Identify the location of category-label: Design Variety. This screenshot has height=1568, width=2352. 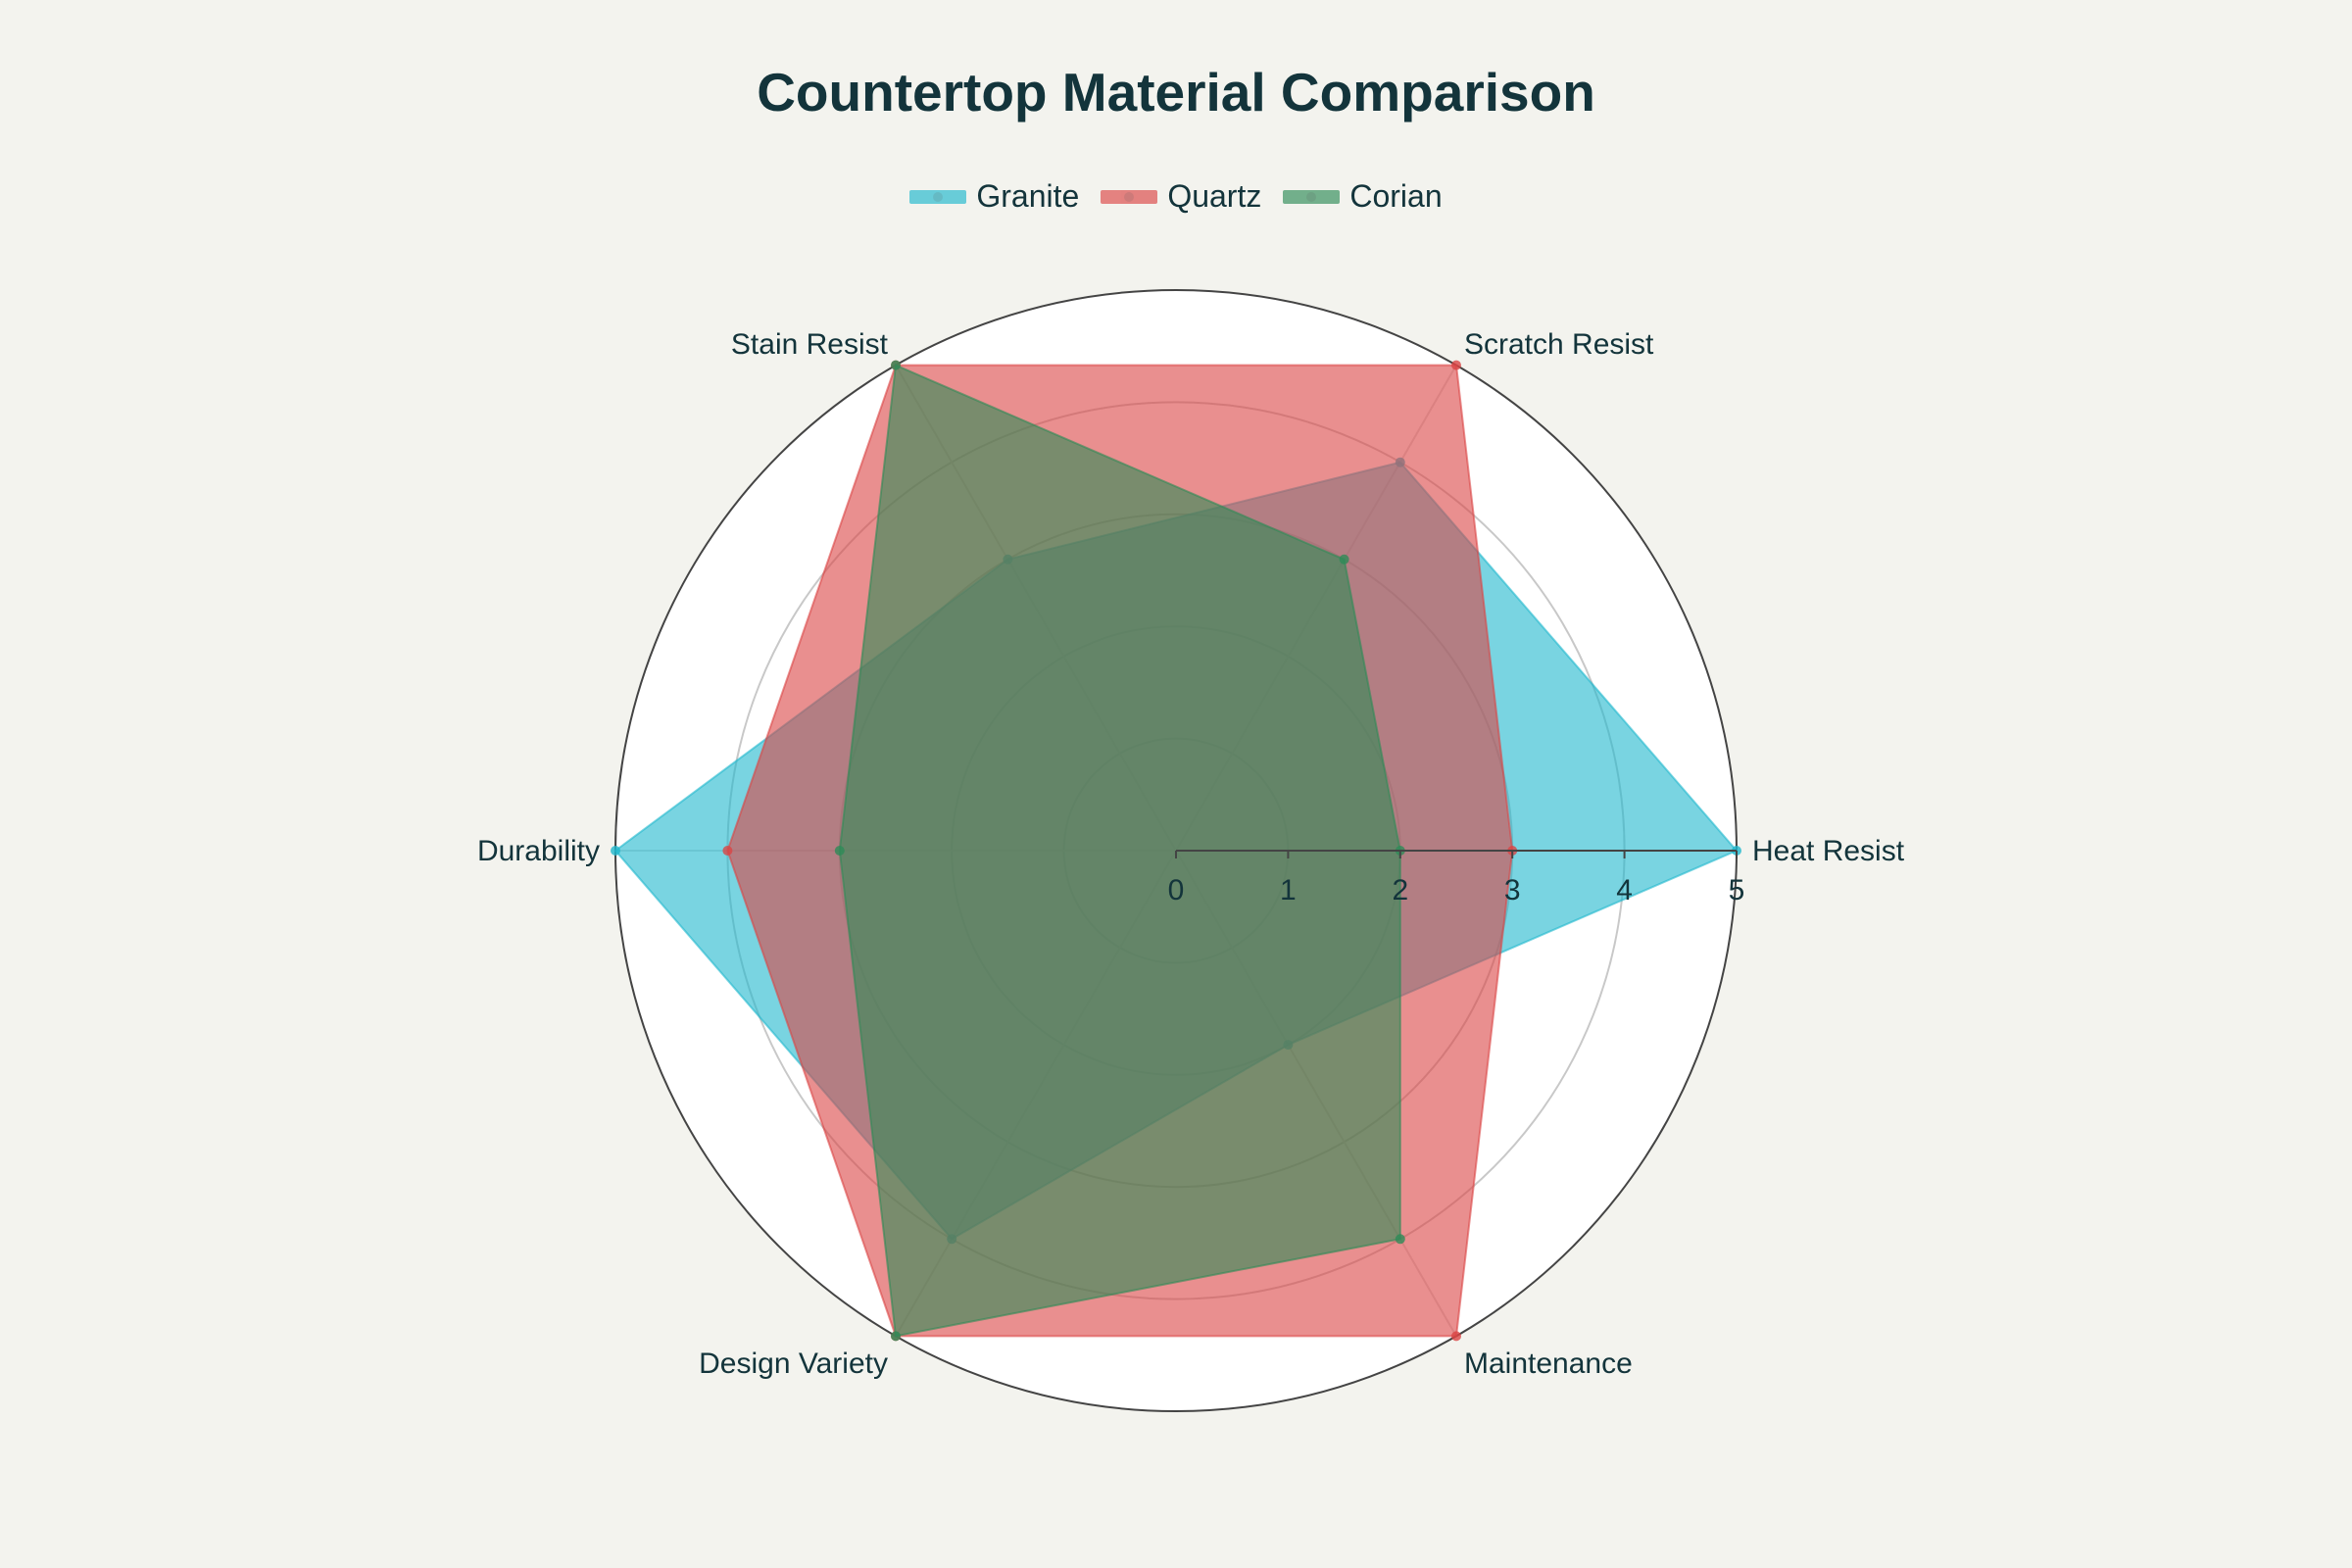
(793, 1364).